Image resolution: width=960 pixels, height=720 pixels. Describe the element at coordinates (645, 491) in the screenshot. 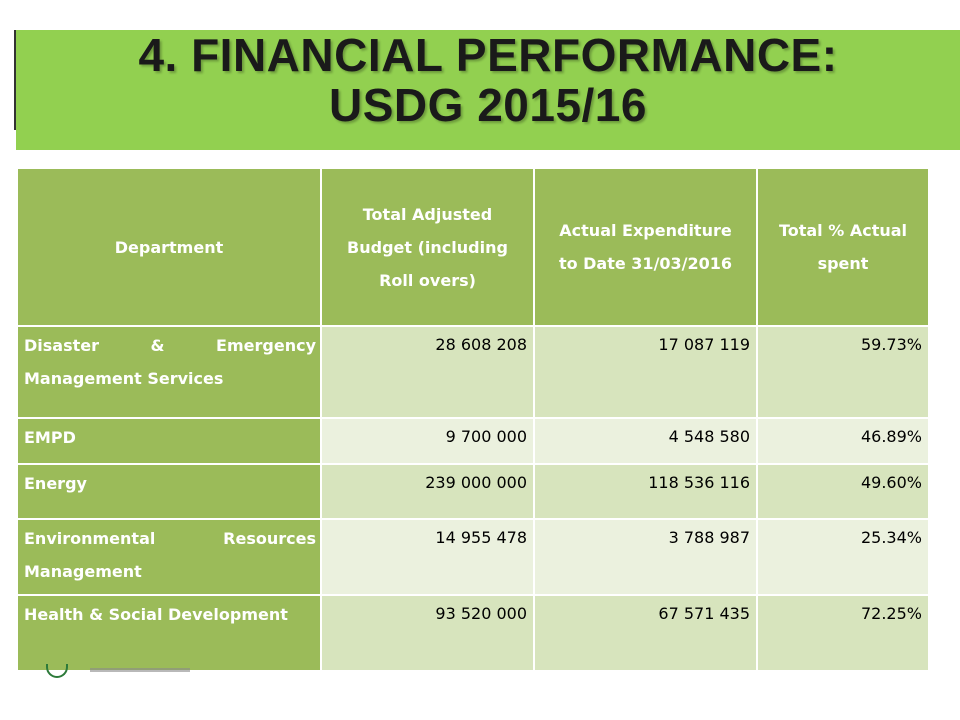

I see `expenditure-cell: 118 536 116` at that location.